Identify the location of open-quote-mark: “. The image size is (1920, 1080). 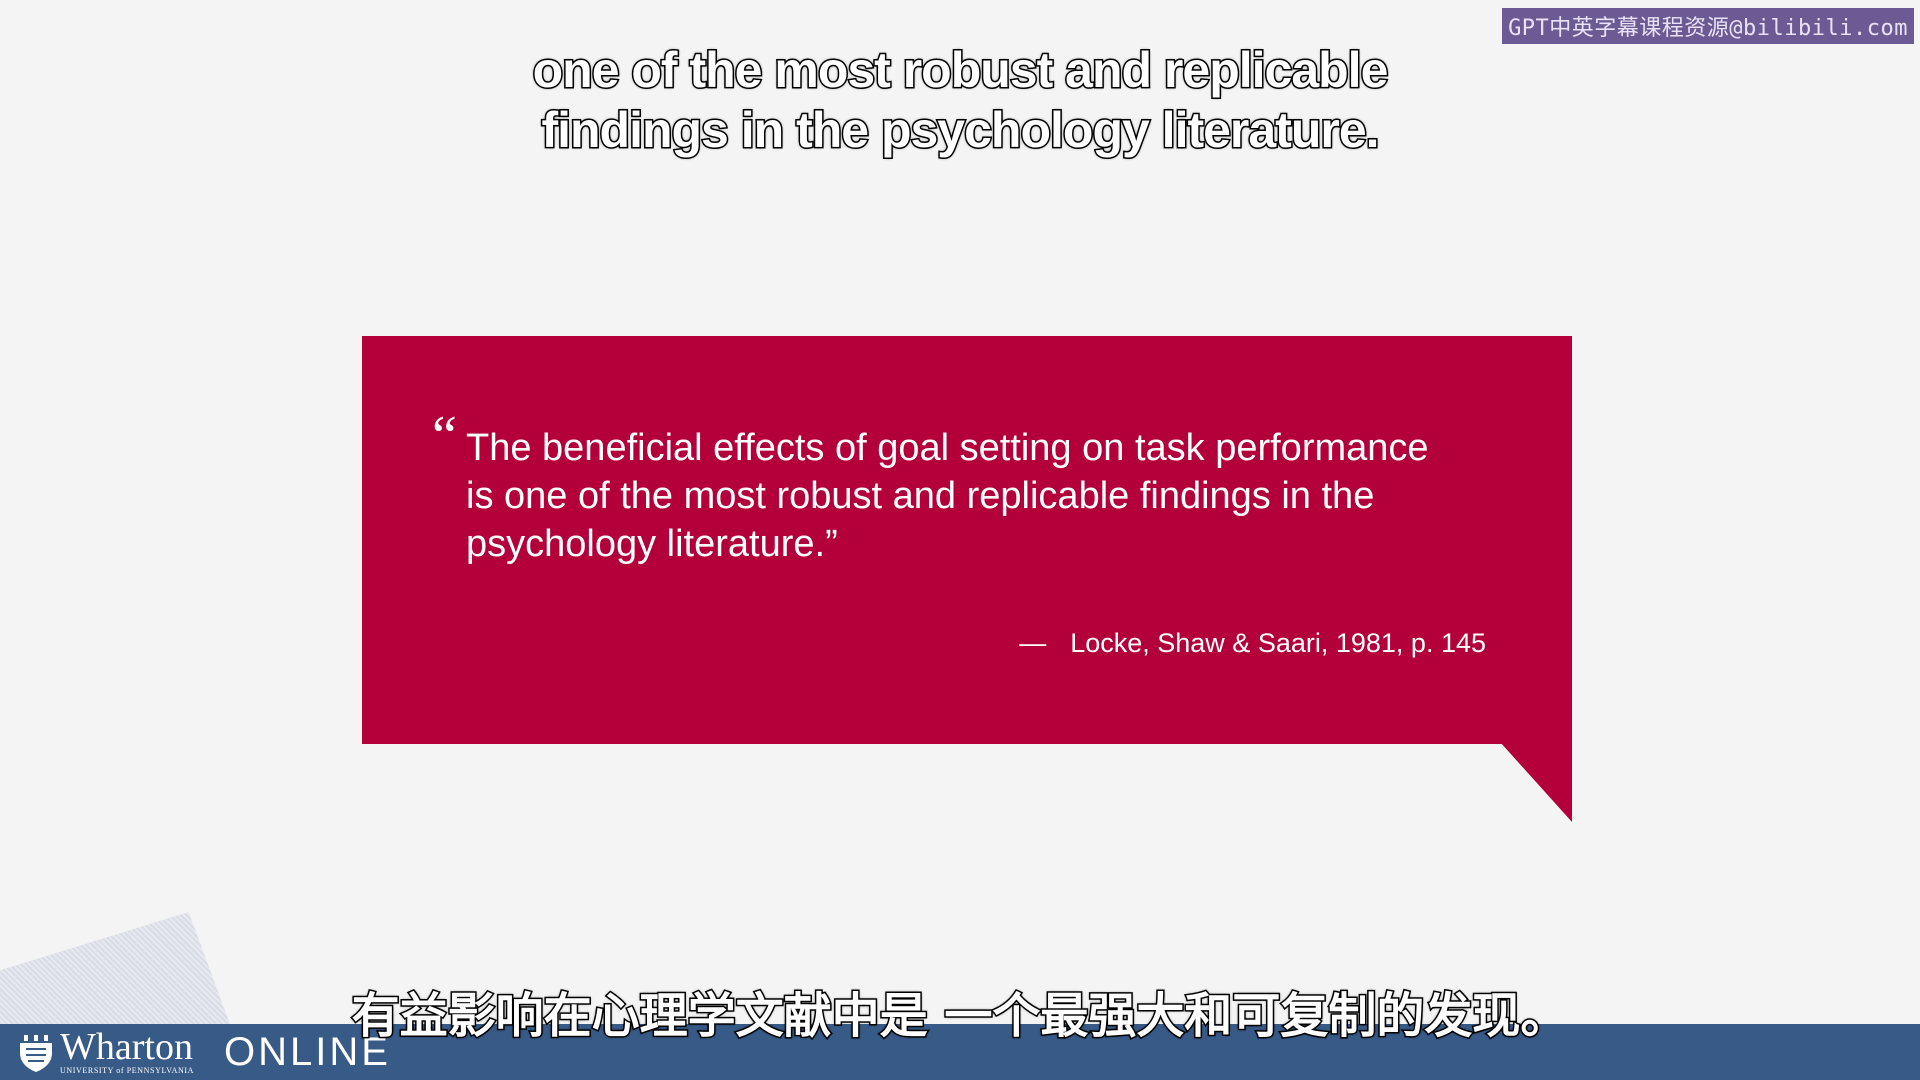
(444, 436).